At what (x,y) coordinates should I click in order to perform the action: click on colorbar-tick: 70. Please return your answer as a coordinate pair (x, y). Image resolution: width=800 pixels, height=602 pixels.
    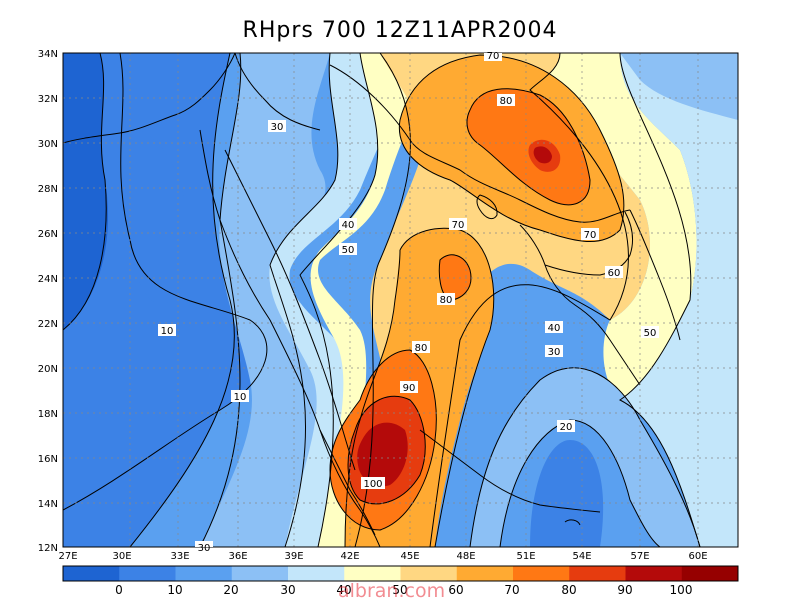
    Looking at the image, I should click on (511, 590).